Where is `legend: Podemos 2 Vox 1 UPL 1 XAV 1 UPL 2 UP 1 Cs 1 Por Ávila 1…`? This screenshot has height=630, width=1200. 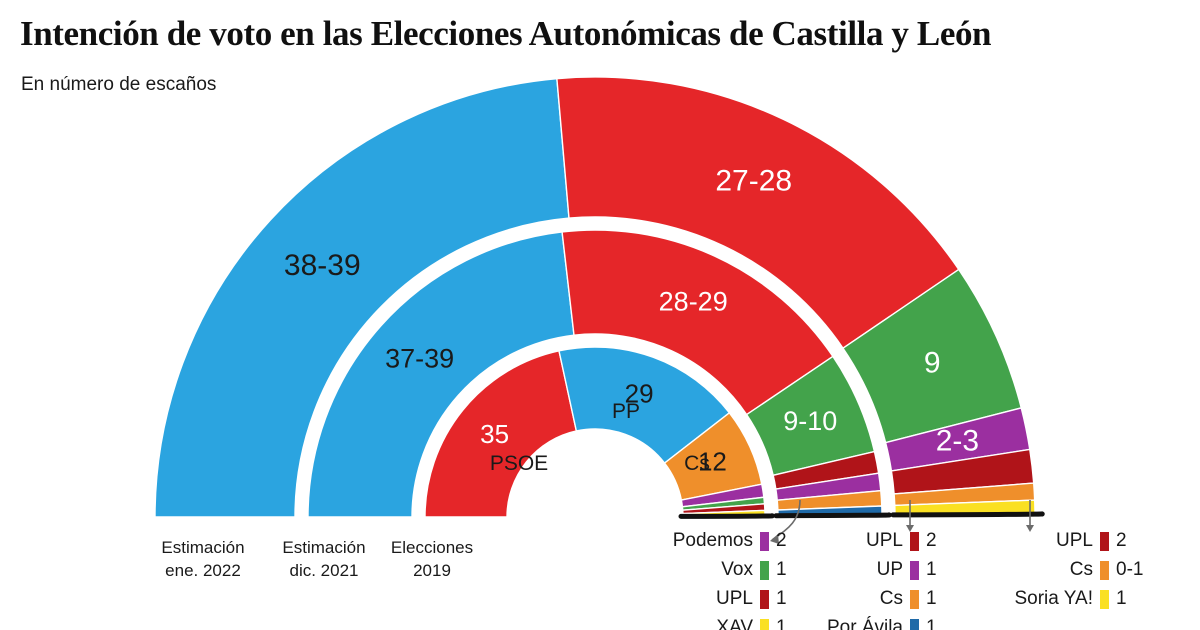 legend: Podemos 2 Vox 1 UPL 1 XAV 1 UPL 2 UP 1 Cs 1 Por Ávila 1… is located at coordinates (920, 579).